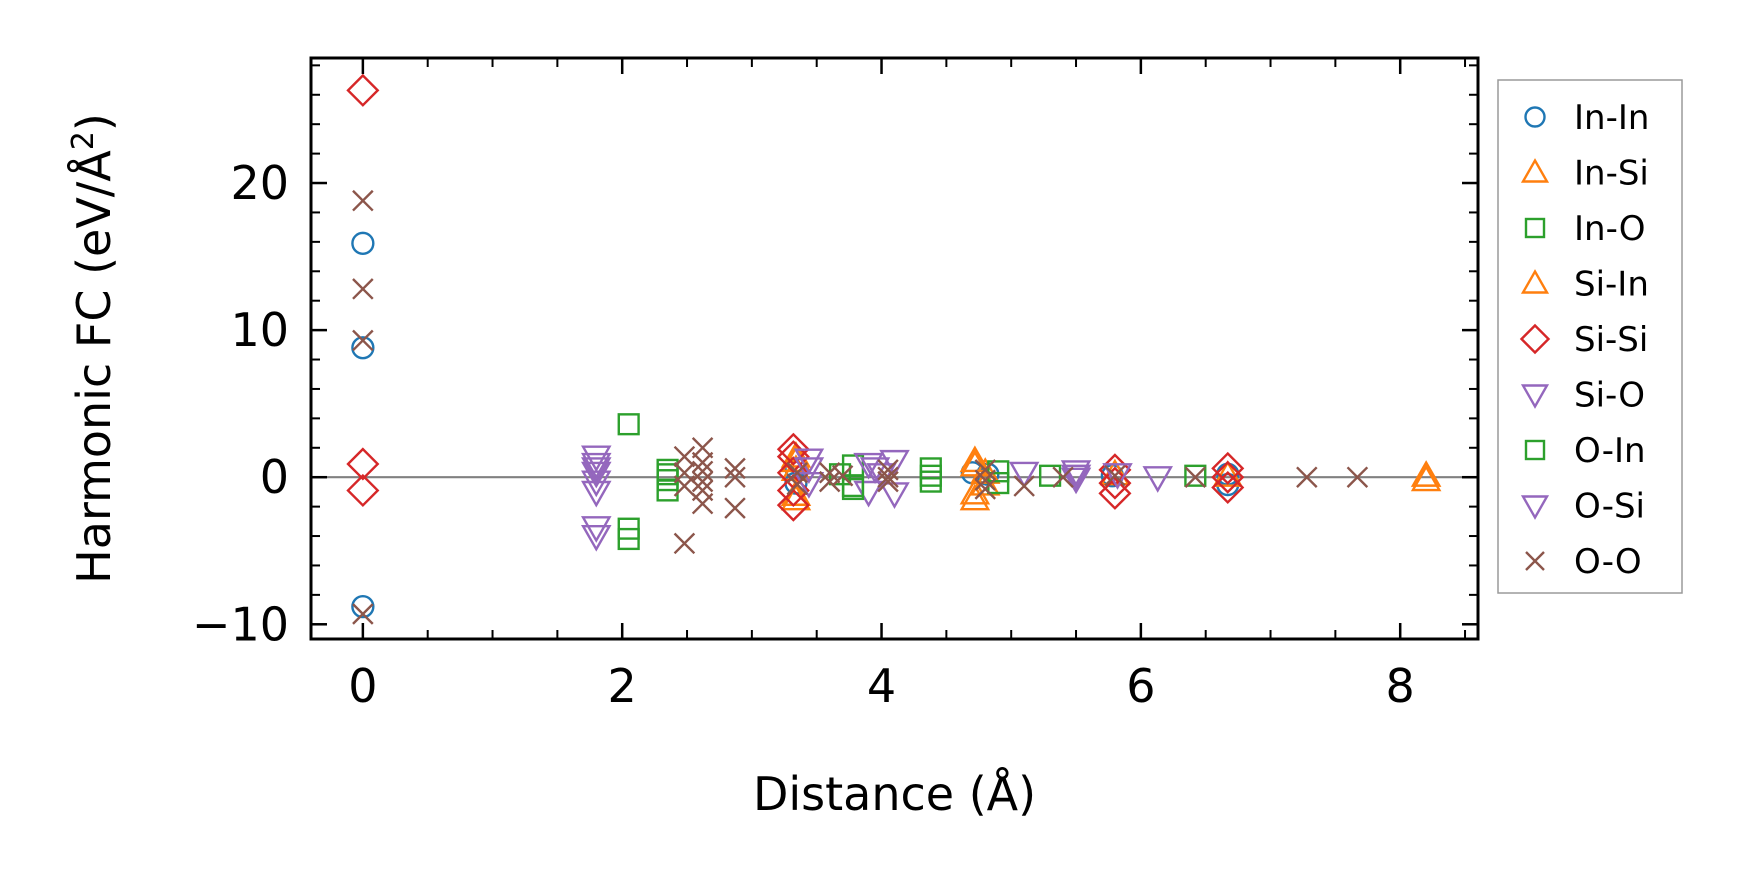  Describe the element at coordinates (1611, 340) in the screenshot. I see `legend-label: Si-Si` at that location.